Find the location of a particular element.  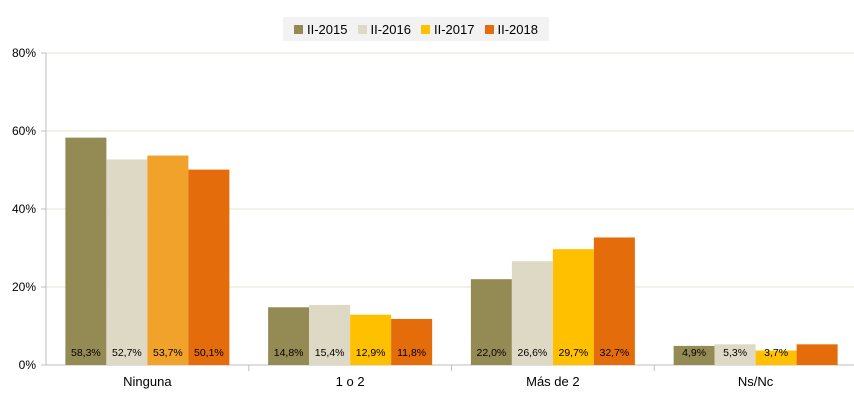

legend: II-2015 II-2016 II-2017 II-2018 is located at coordinates (416, 29).